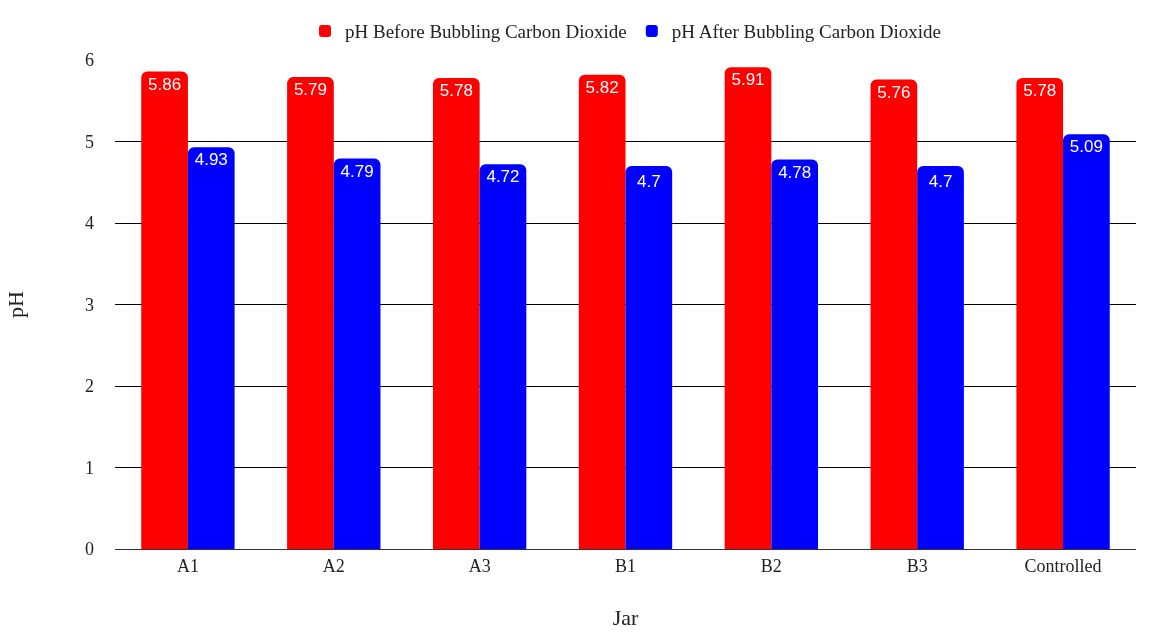 Image resolution: width=1176 pixels, height=639 pixels. Describe the element at coordinates (89, 386) in the screenshot. I see `y-tick-label: 2` at that location.